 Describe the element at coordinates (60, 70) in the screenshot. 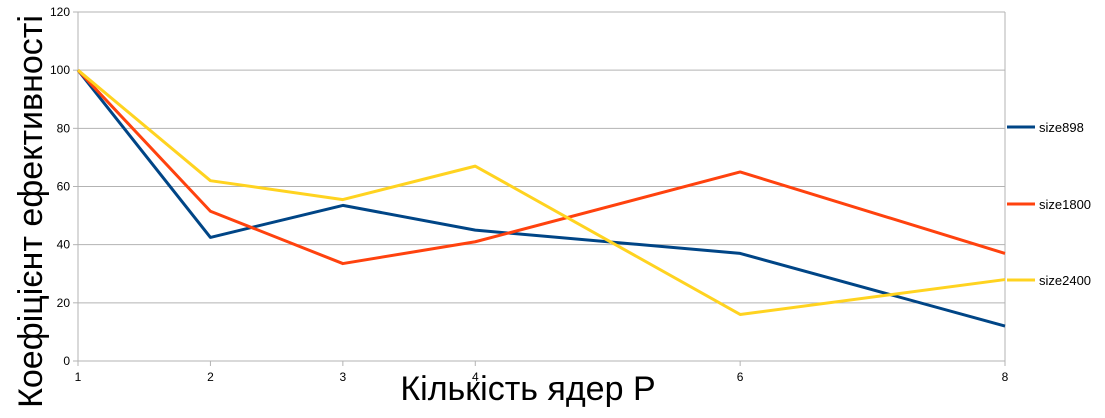

I see `y-tick-label: 100` at that location.